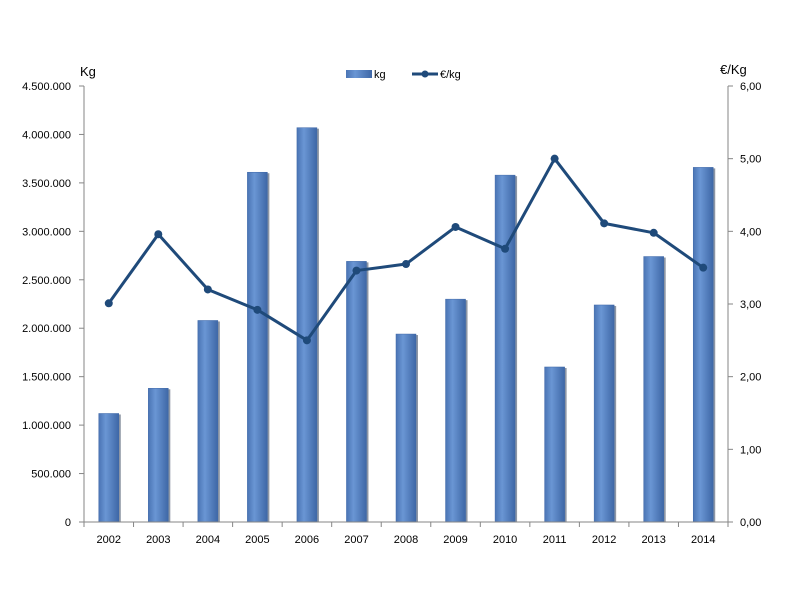  Describe the element at coordinates (307, 540) in the screenshot. I see `x-tick-label: 2006` at that location.